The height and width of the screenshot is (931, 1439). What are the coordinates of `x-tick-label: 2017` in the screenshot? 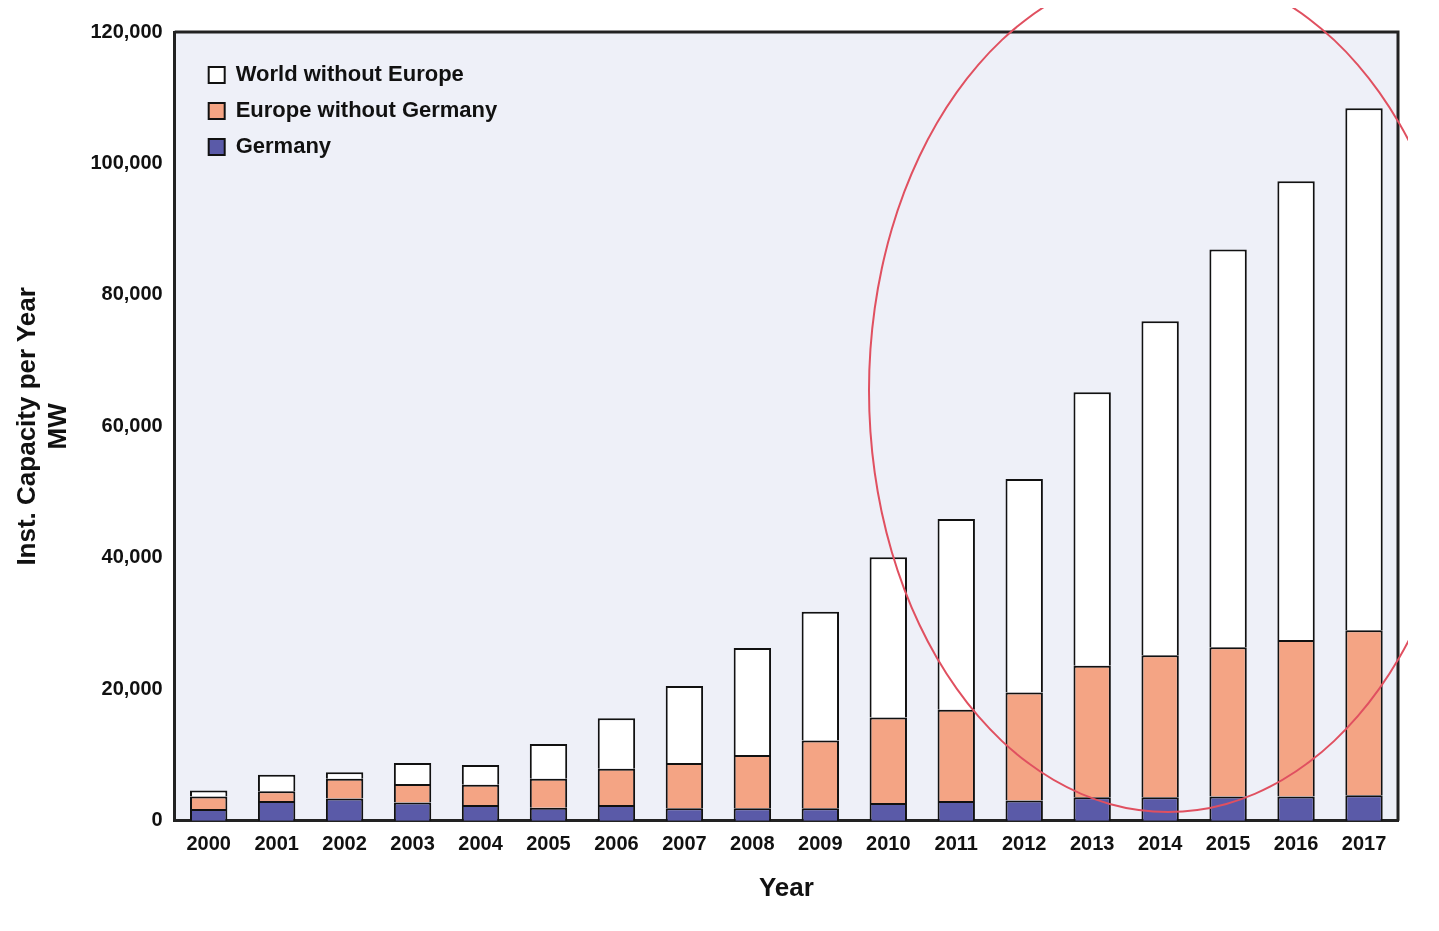 It's located at (1364, 843).